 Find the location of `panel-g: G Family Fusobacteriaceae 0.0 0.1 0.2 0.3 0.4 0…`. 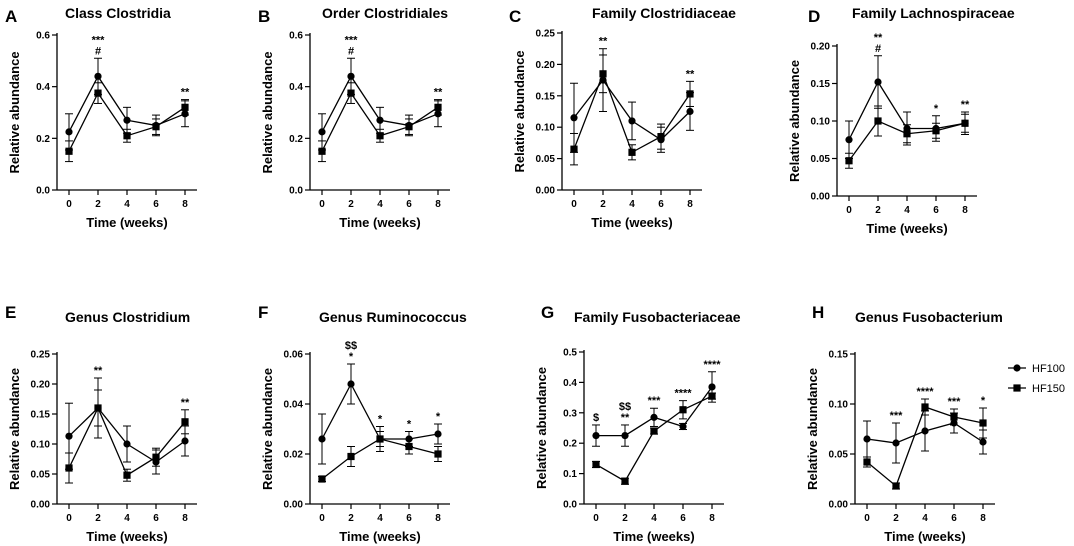

panel-g: G Family Fusobacteriaceae 0.0 0.1 0.2 0.3 0.4 0… is located at coordinates (637, 423).